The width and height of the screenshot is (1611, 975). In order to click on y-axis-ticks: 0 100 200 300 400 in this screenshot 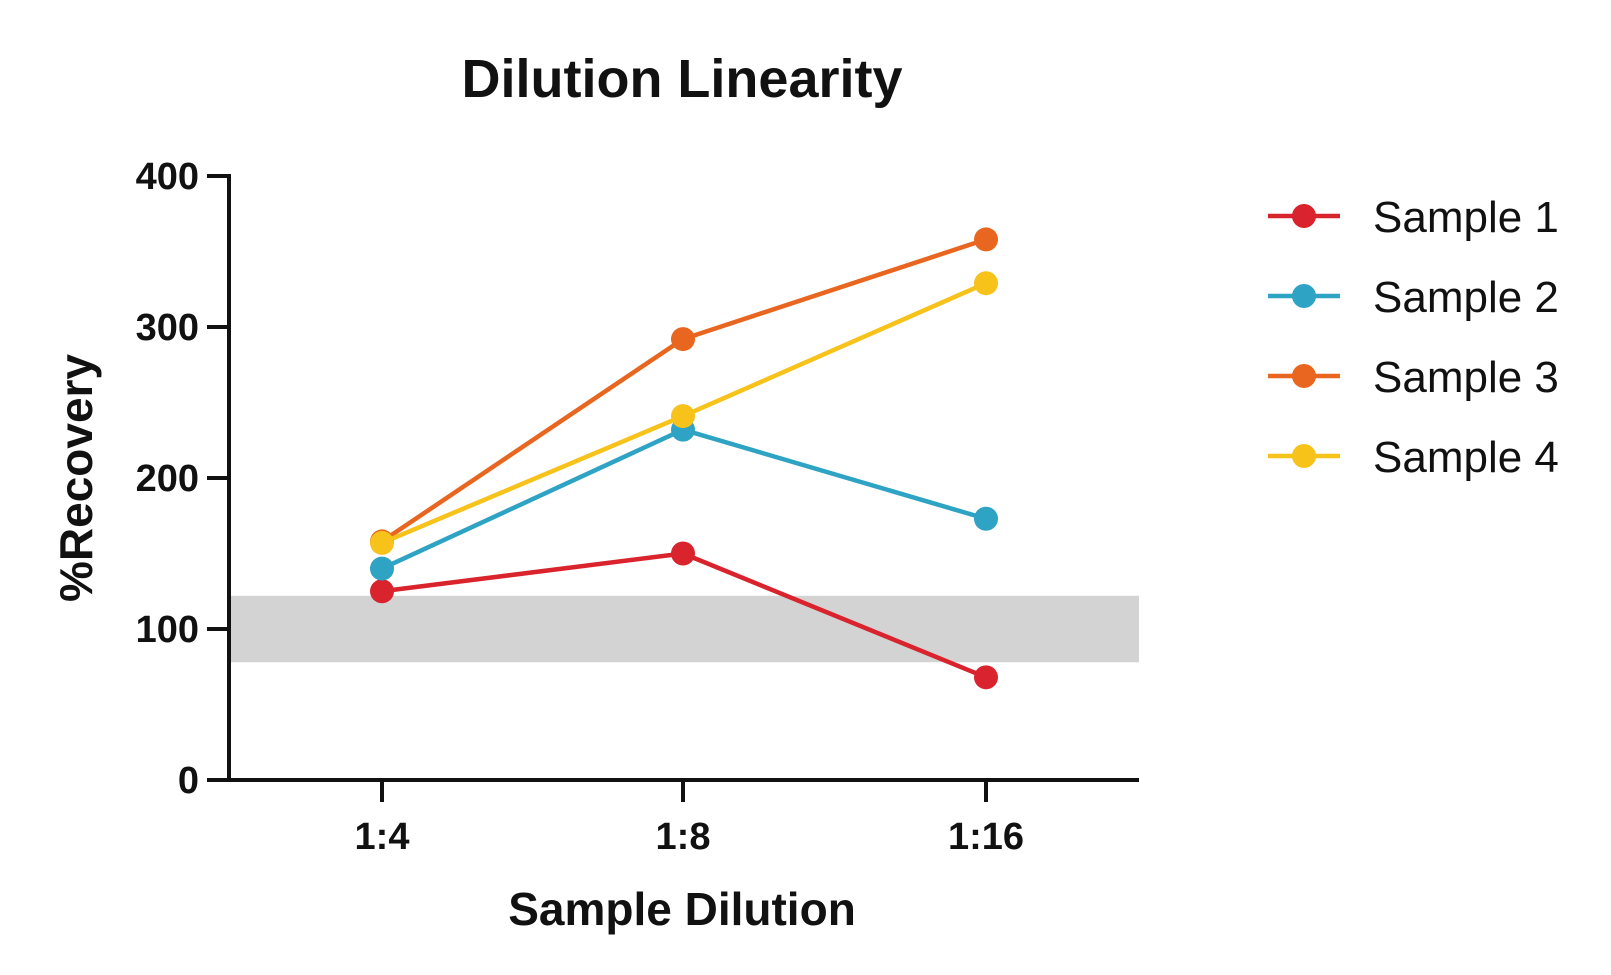, I will do `click(182, 479)`.